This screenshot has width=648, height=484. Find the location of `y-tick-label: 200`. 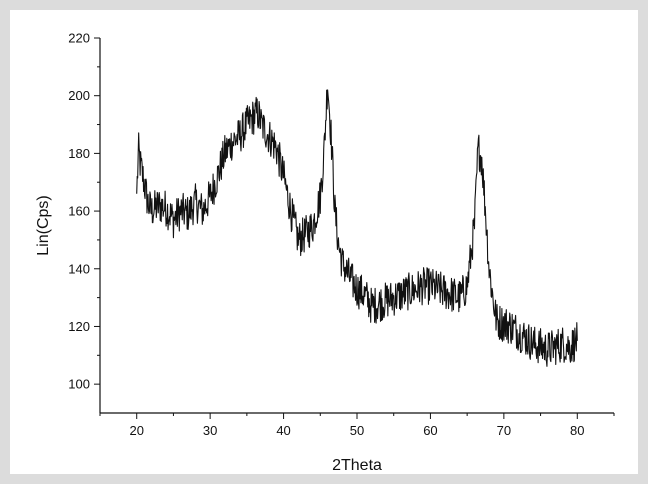

y-tick-label: 200 is located at coordinates (79, 95).